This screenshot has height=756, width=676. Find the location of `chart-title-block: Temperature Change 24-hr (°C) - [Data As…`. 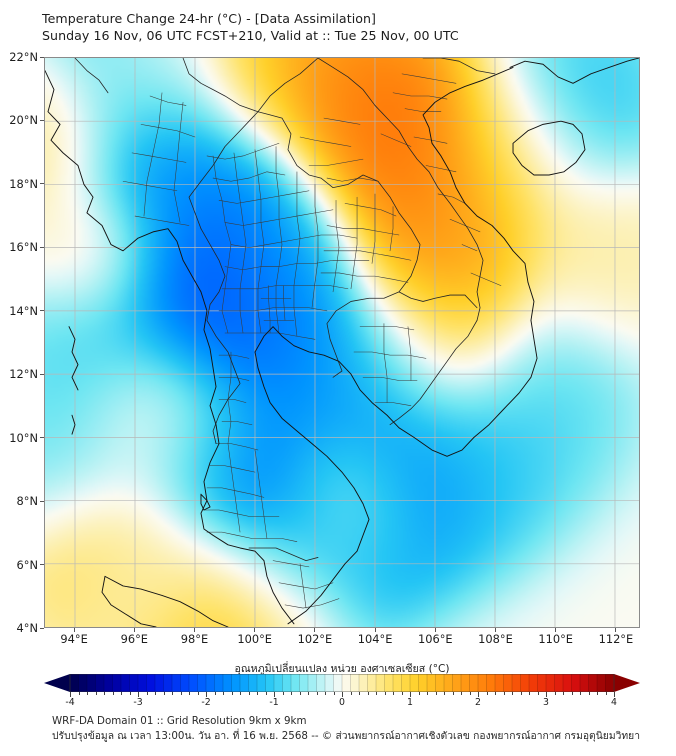

chart-title-block: Temperature Change 24-hr (°C) - [Data As… is located at coordinates (250, 27).